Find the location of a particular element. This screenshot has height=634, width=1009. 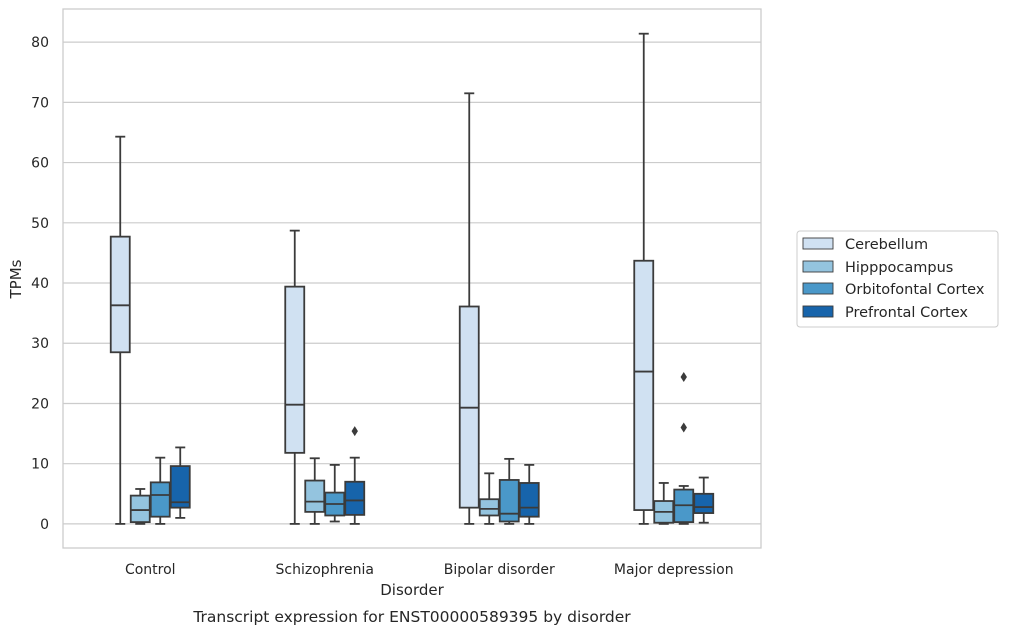

box-prefrontal-cortex-bipolar-disorder is located at coordinates (529, 494).